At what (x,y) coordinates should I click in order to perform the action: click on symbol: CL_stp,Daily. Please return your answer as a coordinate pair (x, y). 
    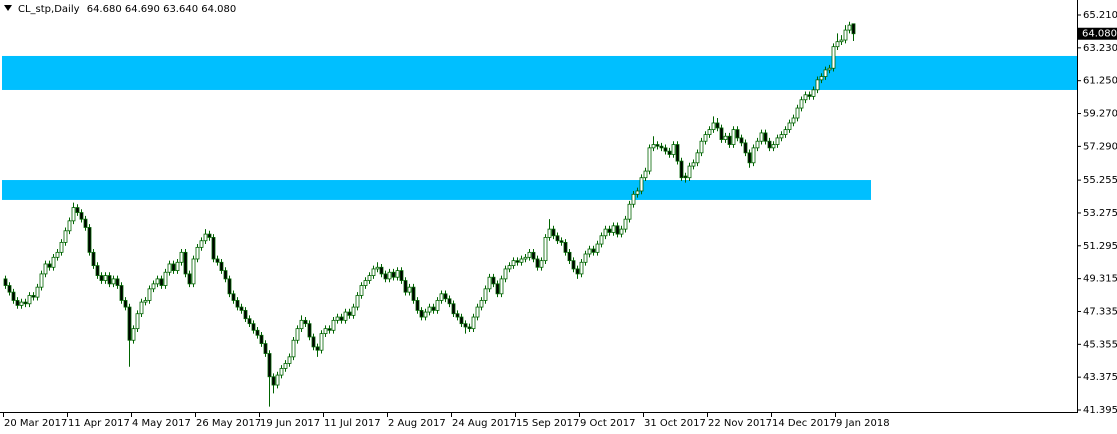
    Looking at the image, I should click on (49, 9).